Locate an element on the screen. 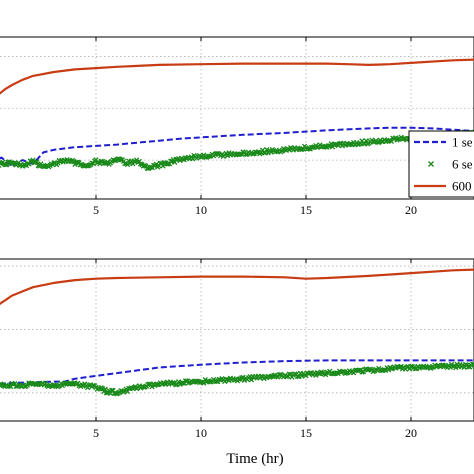 This screenshot has width=474, height=474. x-axis-title: Time (hr) is located at coordinates (254, 459).